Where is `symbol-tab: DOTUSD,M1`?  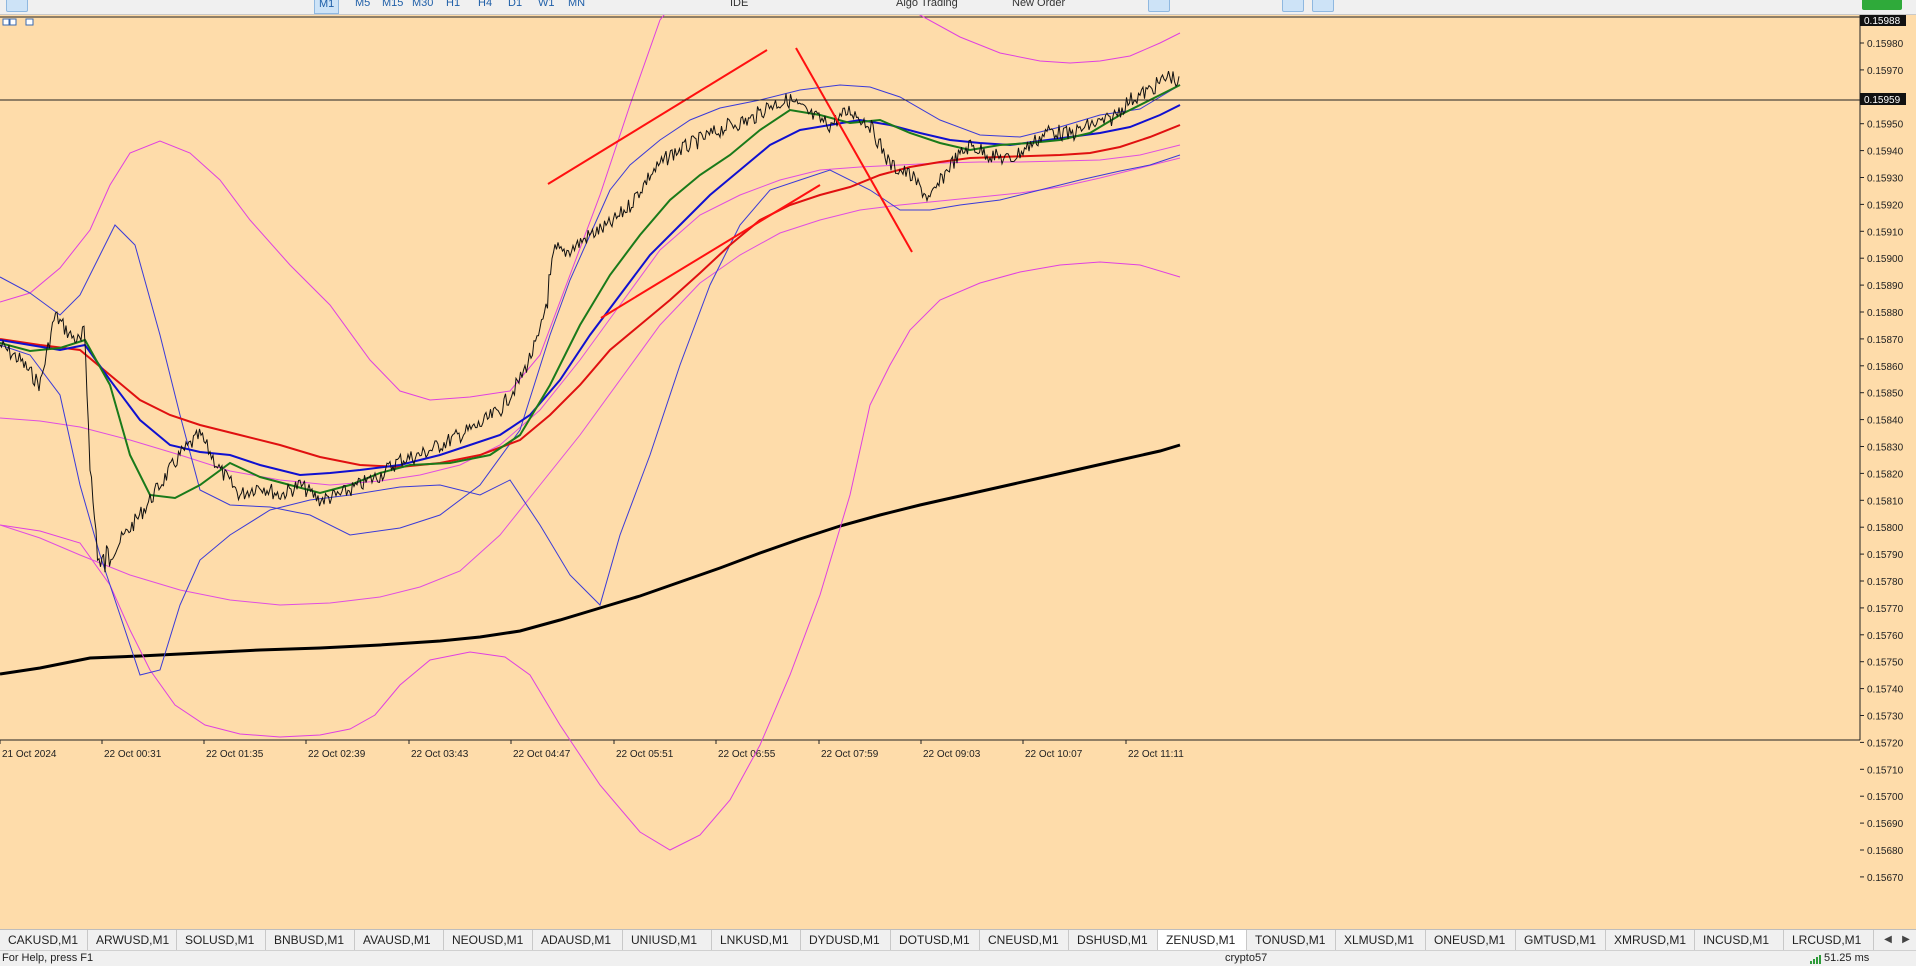 symbol-tab: DOTUSD,M1 is located at coordinates (935, 940).